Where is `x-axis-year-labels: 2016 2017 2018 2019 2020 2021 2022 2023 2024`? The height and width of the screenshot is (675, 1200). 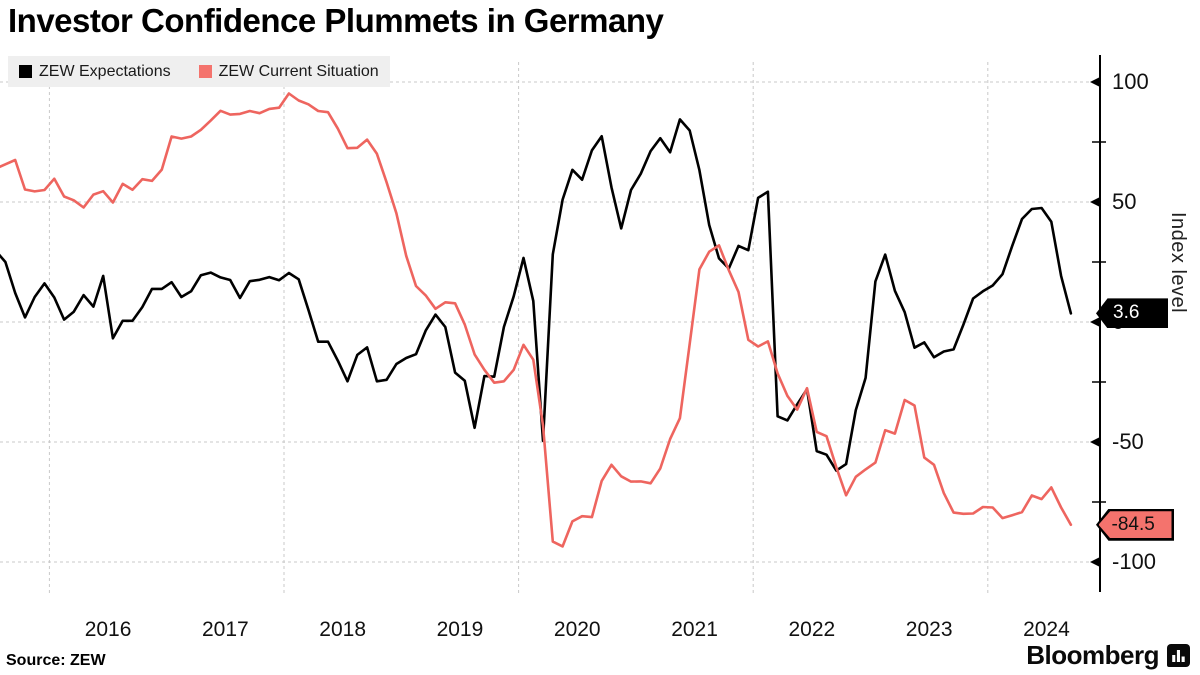 x-axis-year-labels: 2016 2017 2018 2019 2020 2021 2022 2023 2024 is located at coordinates (600, 631).